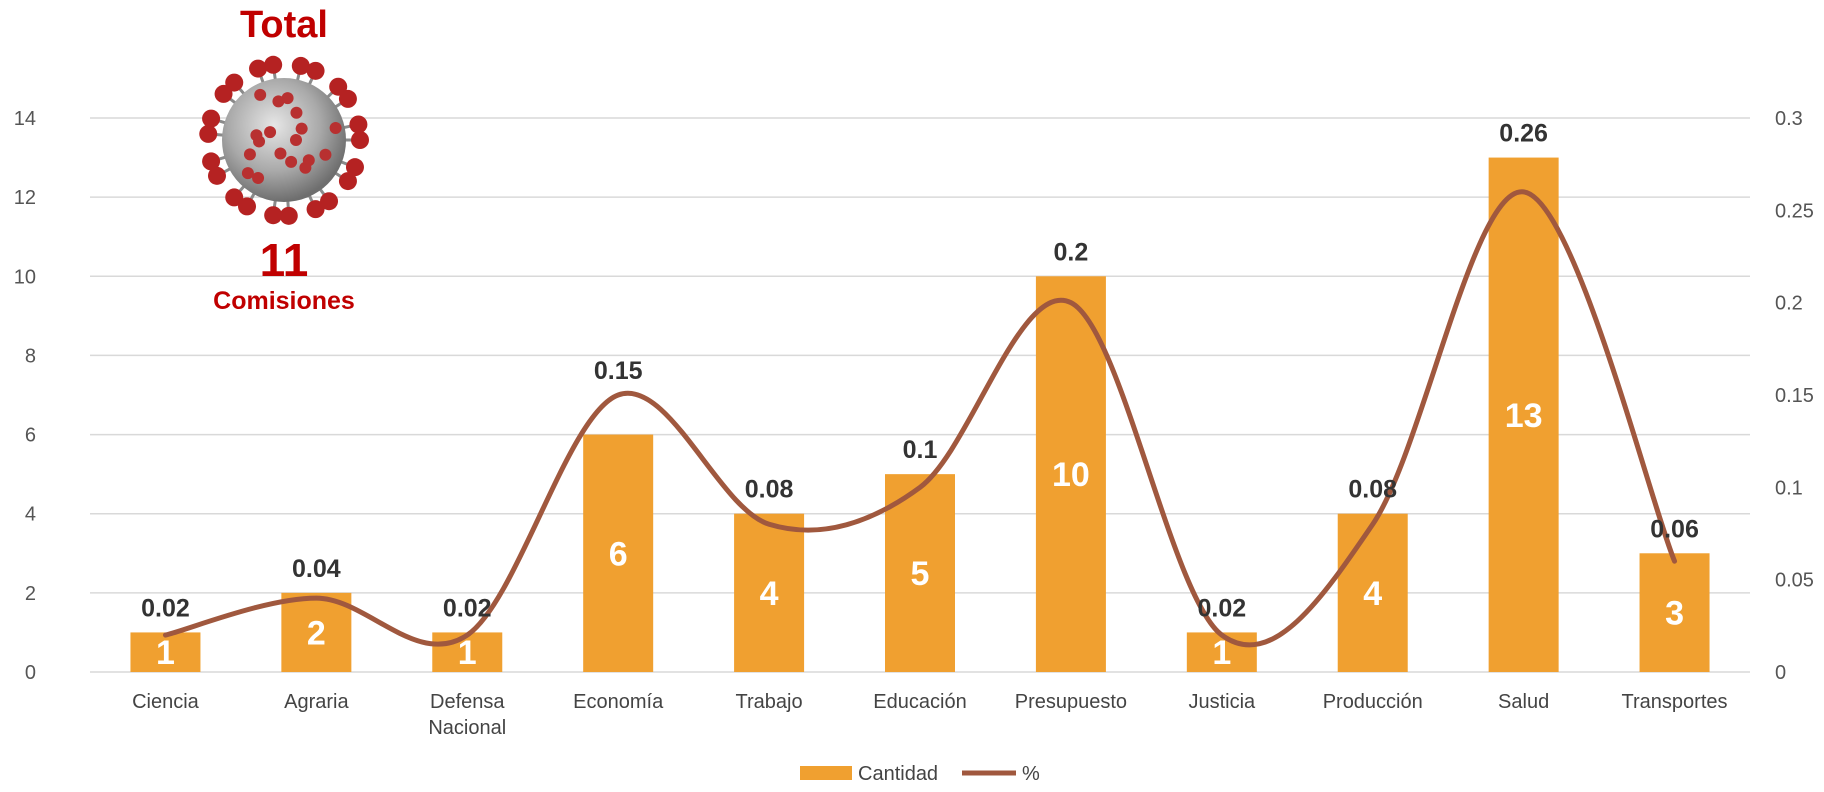  Describe the element at coordinates (618, 702) in the screenshot. I see `x-tick-label: Economía` at that location.